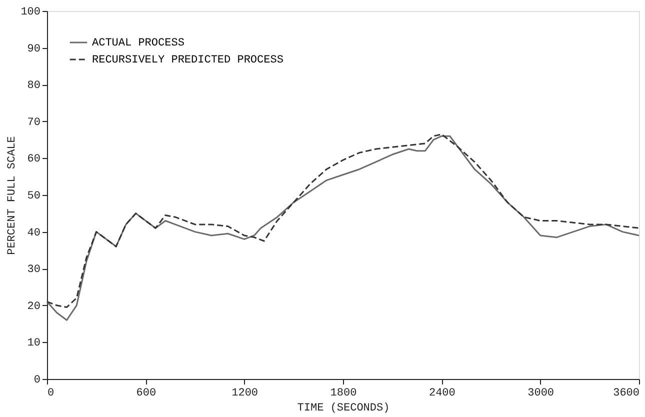  I want to click on y-tick-label: 60, so click(33, 160).